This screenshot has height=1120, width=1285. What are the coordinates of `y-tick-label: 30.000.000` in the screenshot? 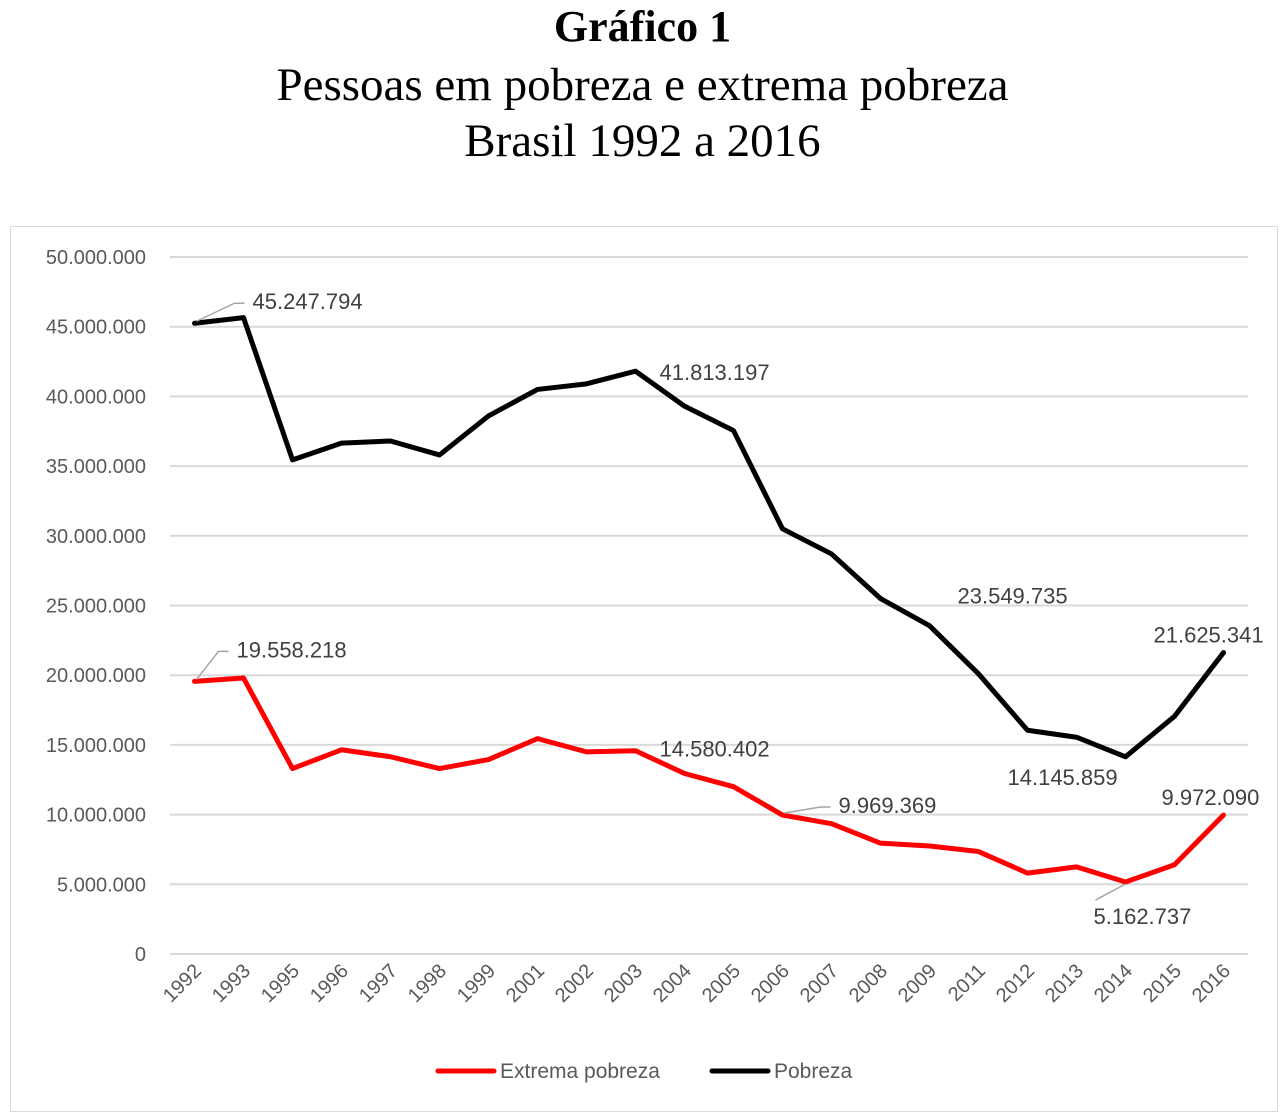 It's located at (96, 537).